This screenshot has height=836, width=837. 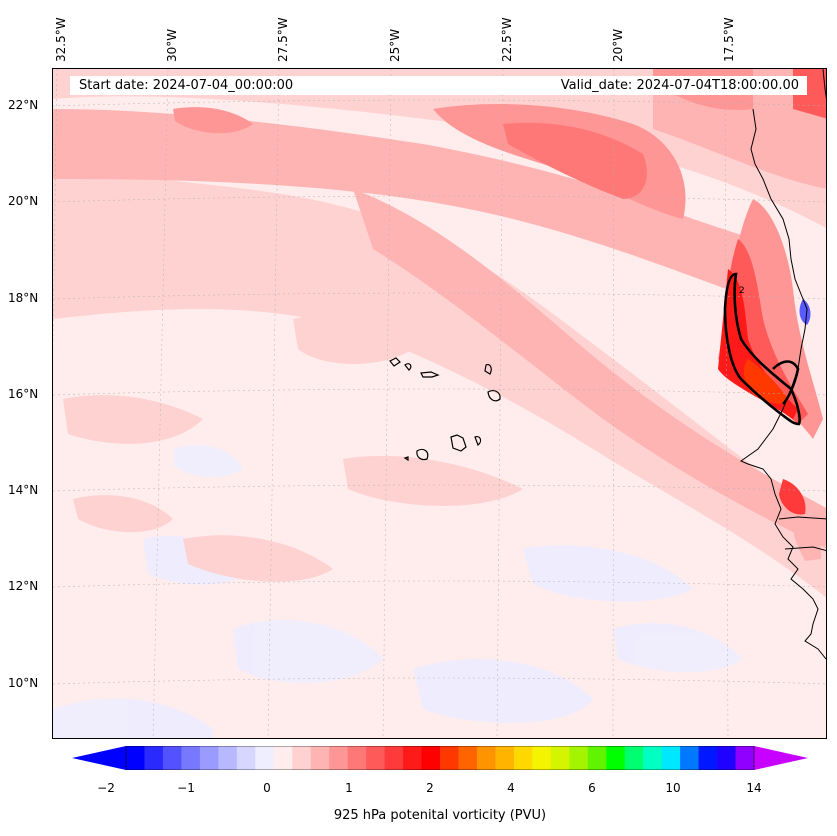 What do you see at coordinates (430, 788) in the screenshot?
I see `colorbar-tick-label: 2` at bounding box center [430, 788].